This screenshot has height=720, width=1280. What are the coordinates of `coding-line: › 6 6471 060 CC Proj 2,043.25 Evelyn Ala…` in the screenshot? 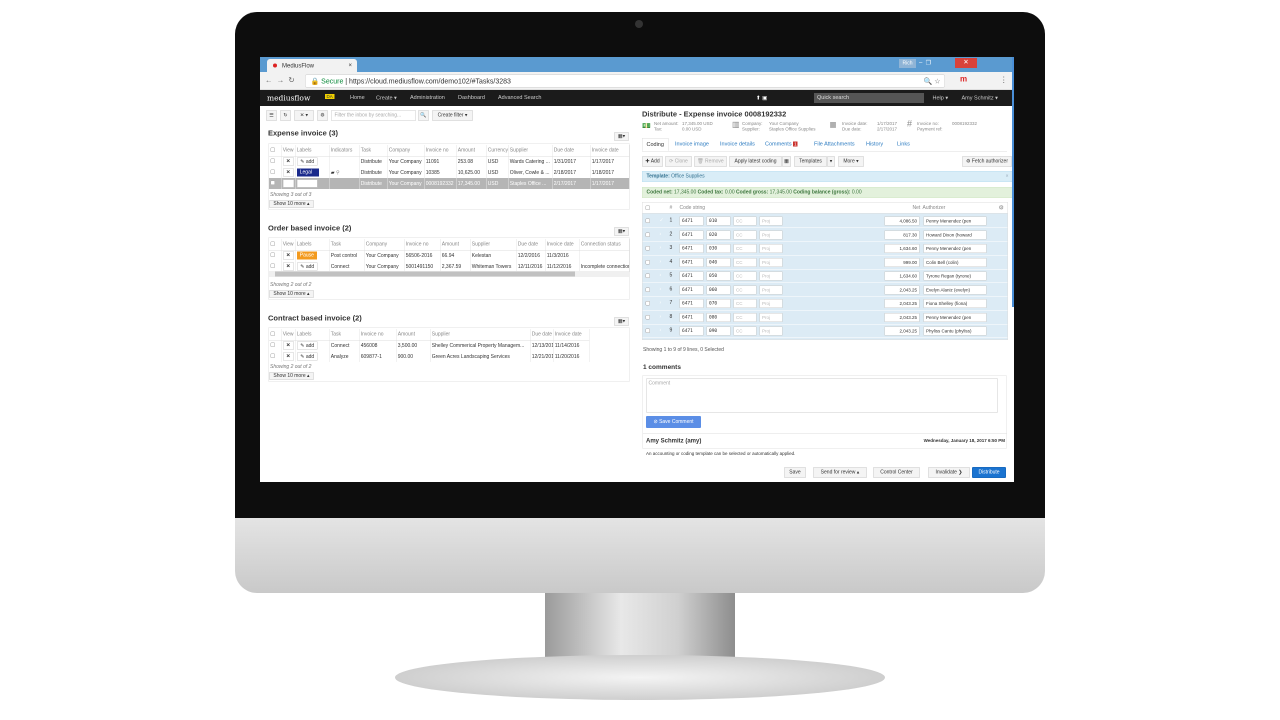 It's located at (825, 290).